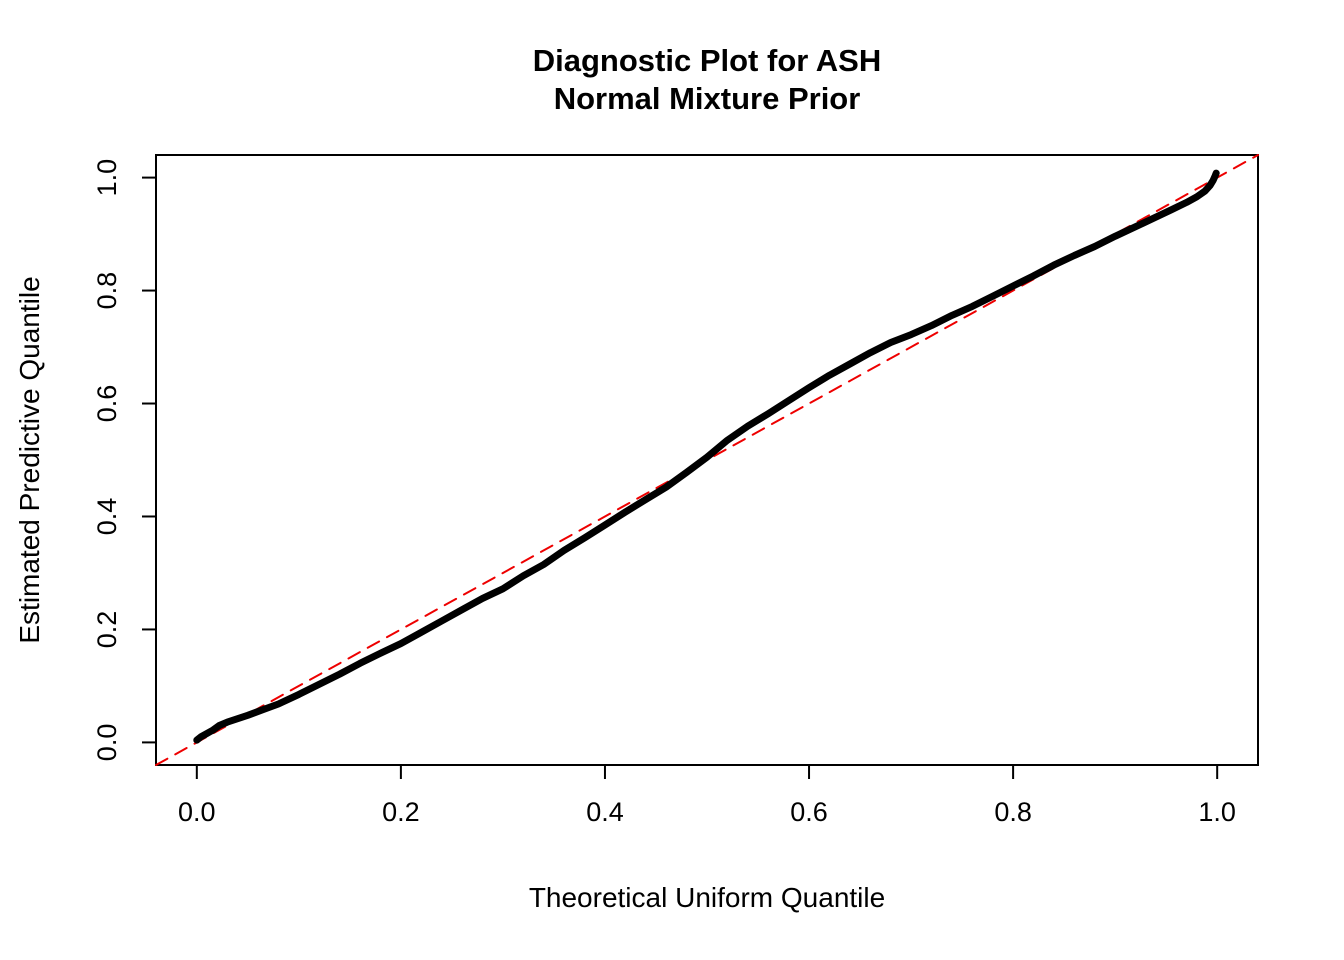 The height and width of the screenshot is (960, 1344). I want to click on y-tick-label: 0.2, so click(107, 630).